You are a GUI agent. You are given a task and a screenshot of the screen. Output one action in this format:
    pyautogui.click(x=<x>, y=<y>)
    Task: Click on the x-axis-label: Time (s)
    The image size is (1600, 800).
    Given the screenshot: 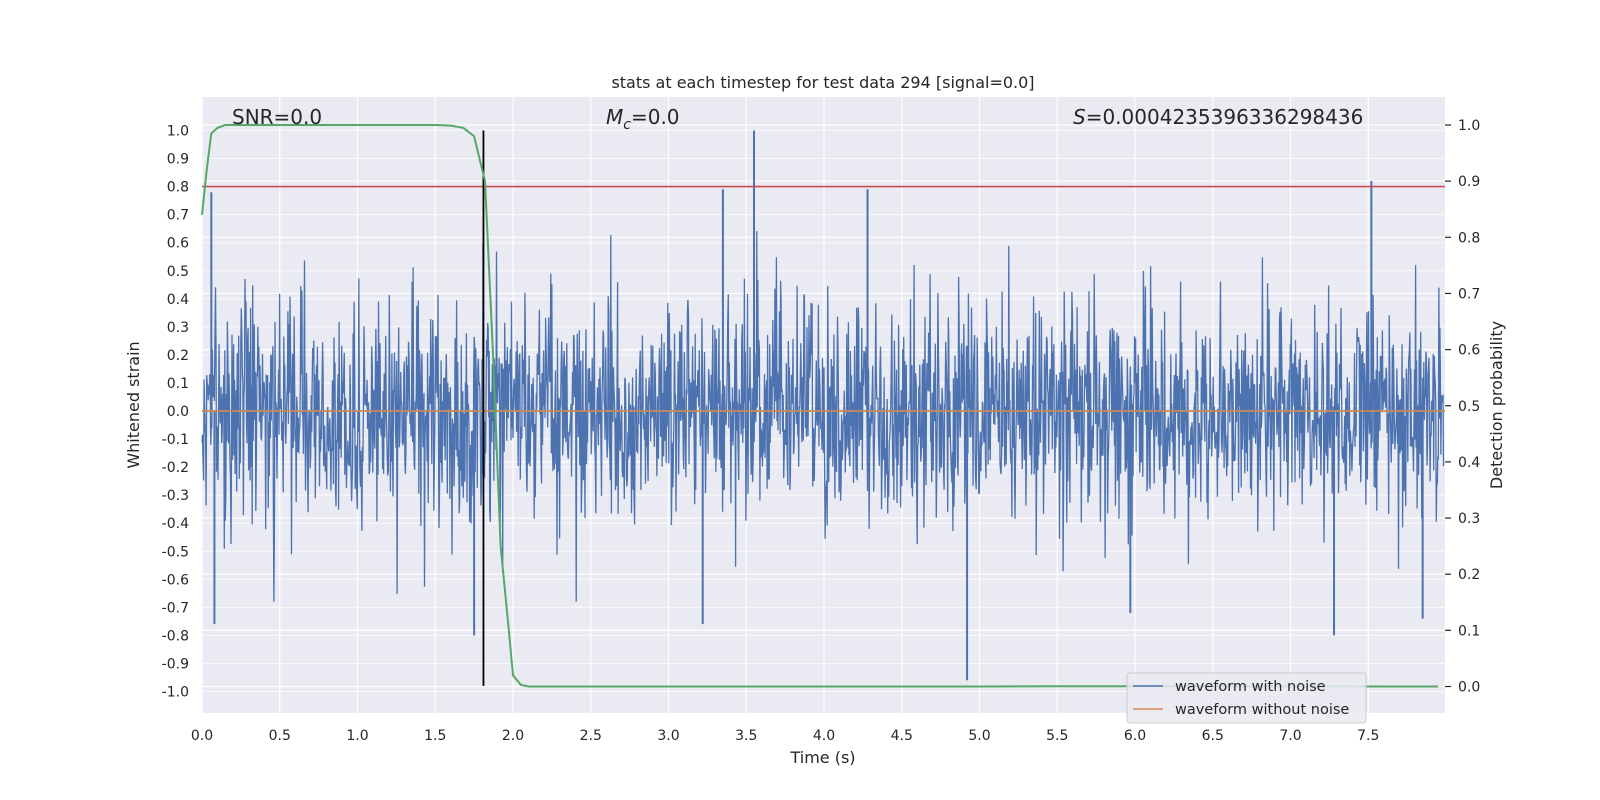 What is the action you would take?
    pyautogui.click(x=822, y=757)
    